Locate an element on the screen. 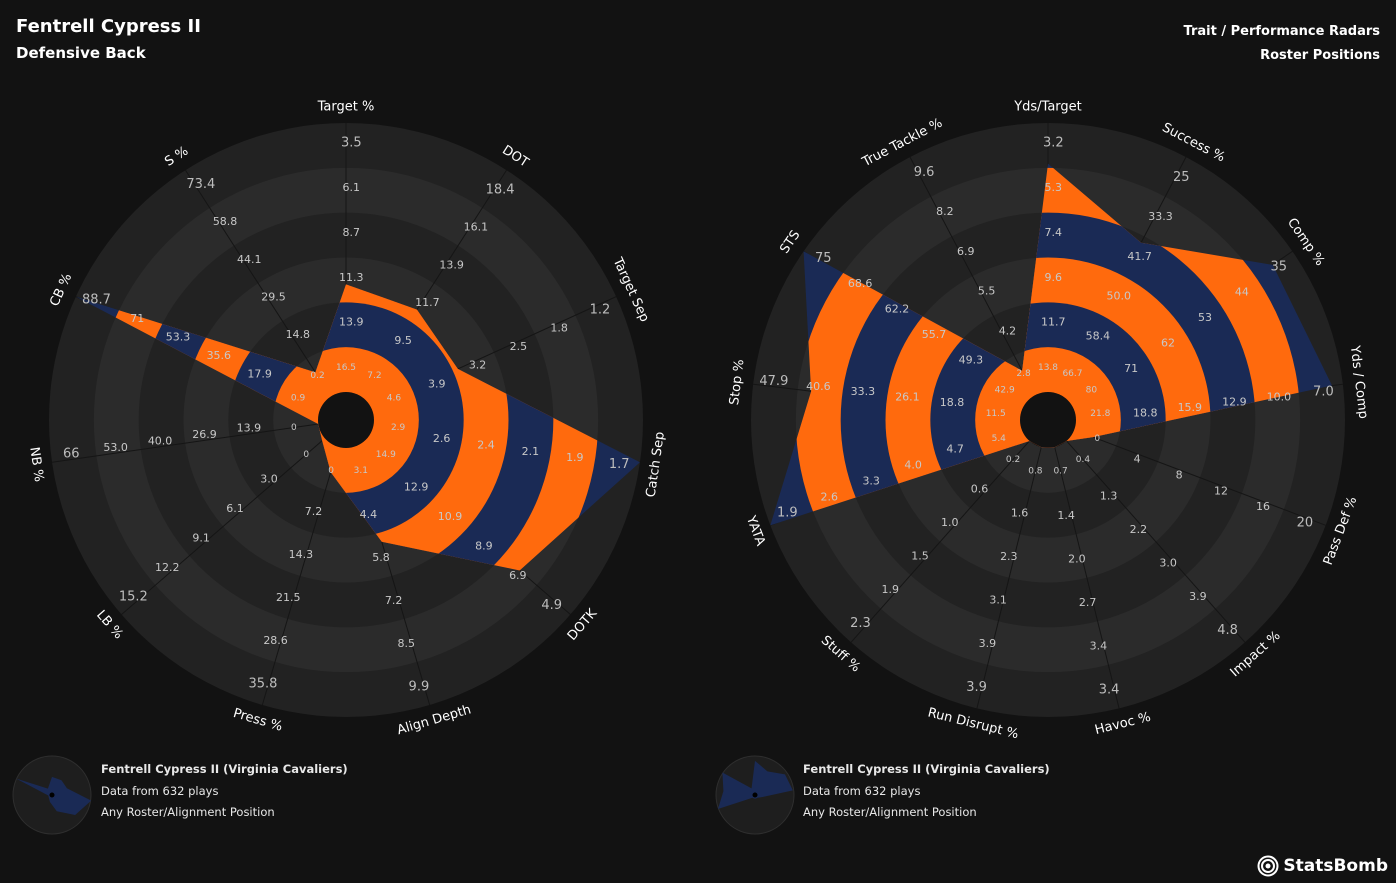  tick-label: 11.7 is located at coordinates (427, 302).